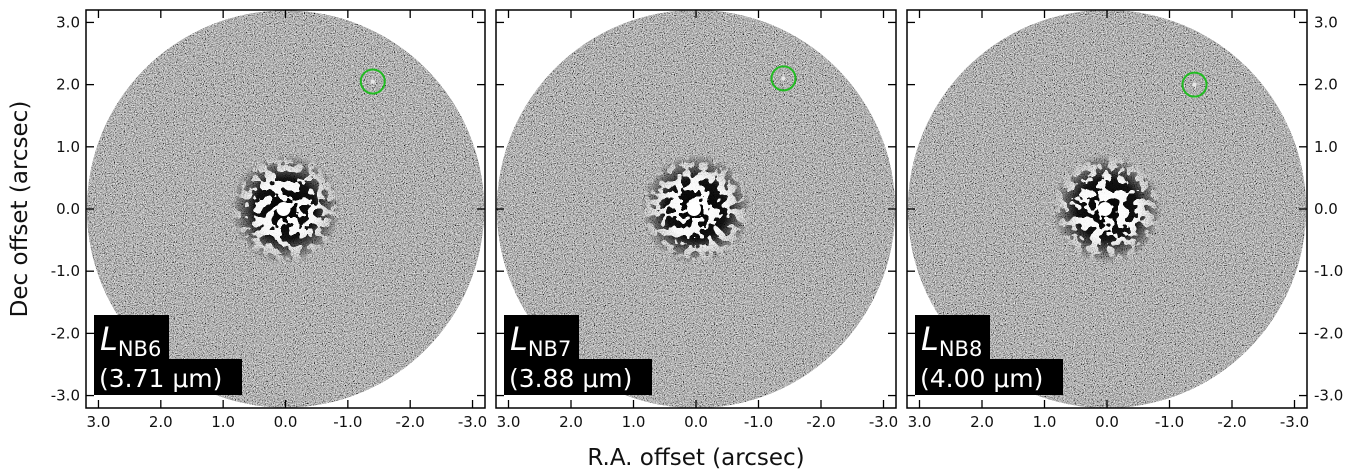 Image resolution: width=1369 pixels, height=472 pixels. I want to click on y-tick-label-left: 1.0, so click(68, 147).